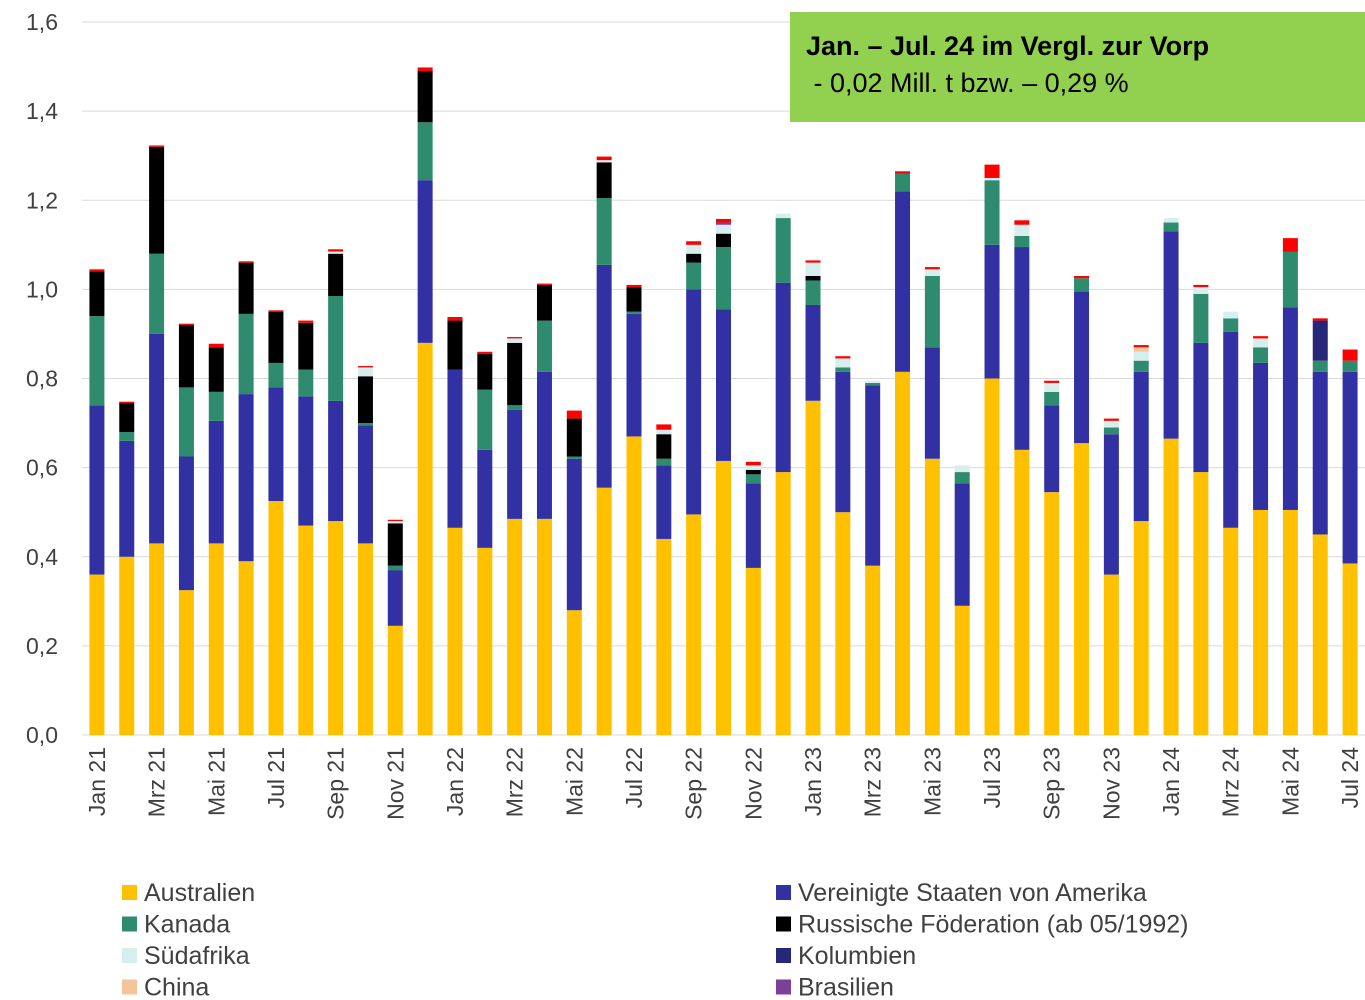 This screenshot has width=1365, height=1000. Describe the element at coordinates (972, 893) in the screenshot. I see `legend-label: Vereinigte Staaten von Amerika` at that location.